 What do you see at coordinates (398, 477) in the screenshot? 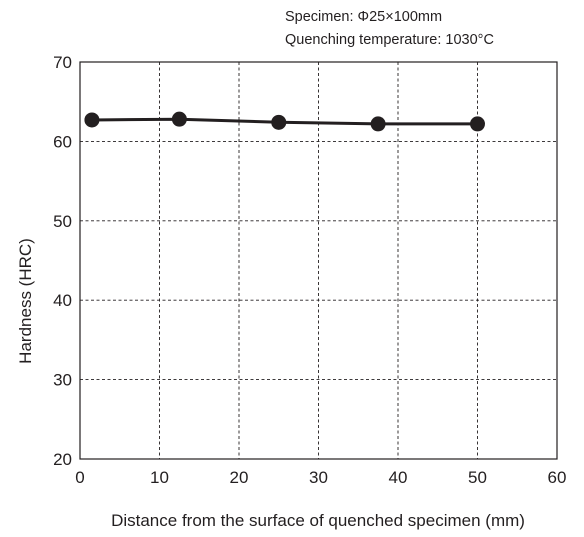
I see `x-tick-label: 40` at bounding box center [398, 477].